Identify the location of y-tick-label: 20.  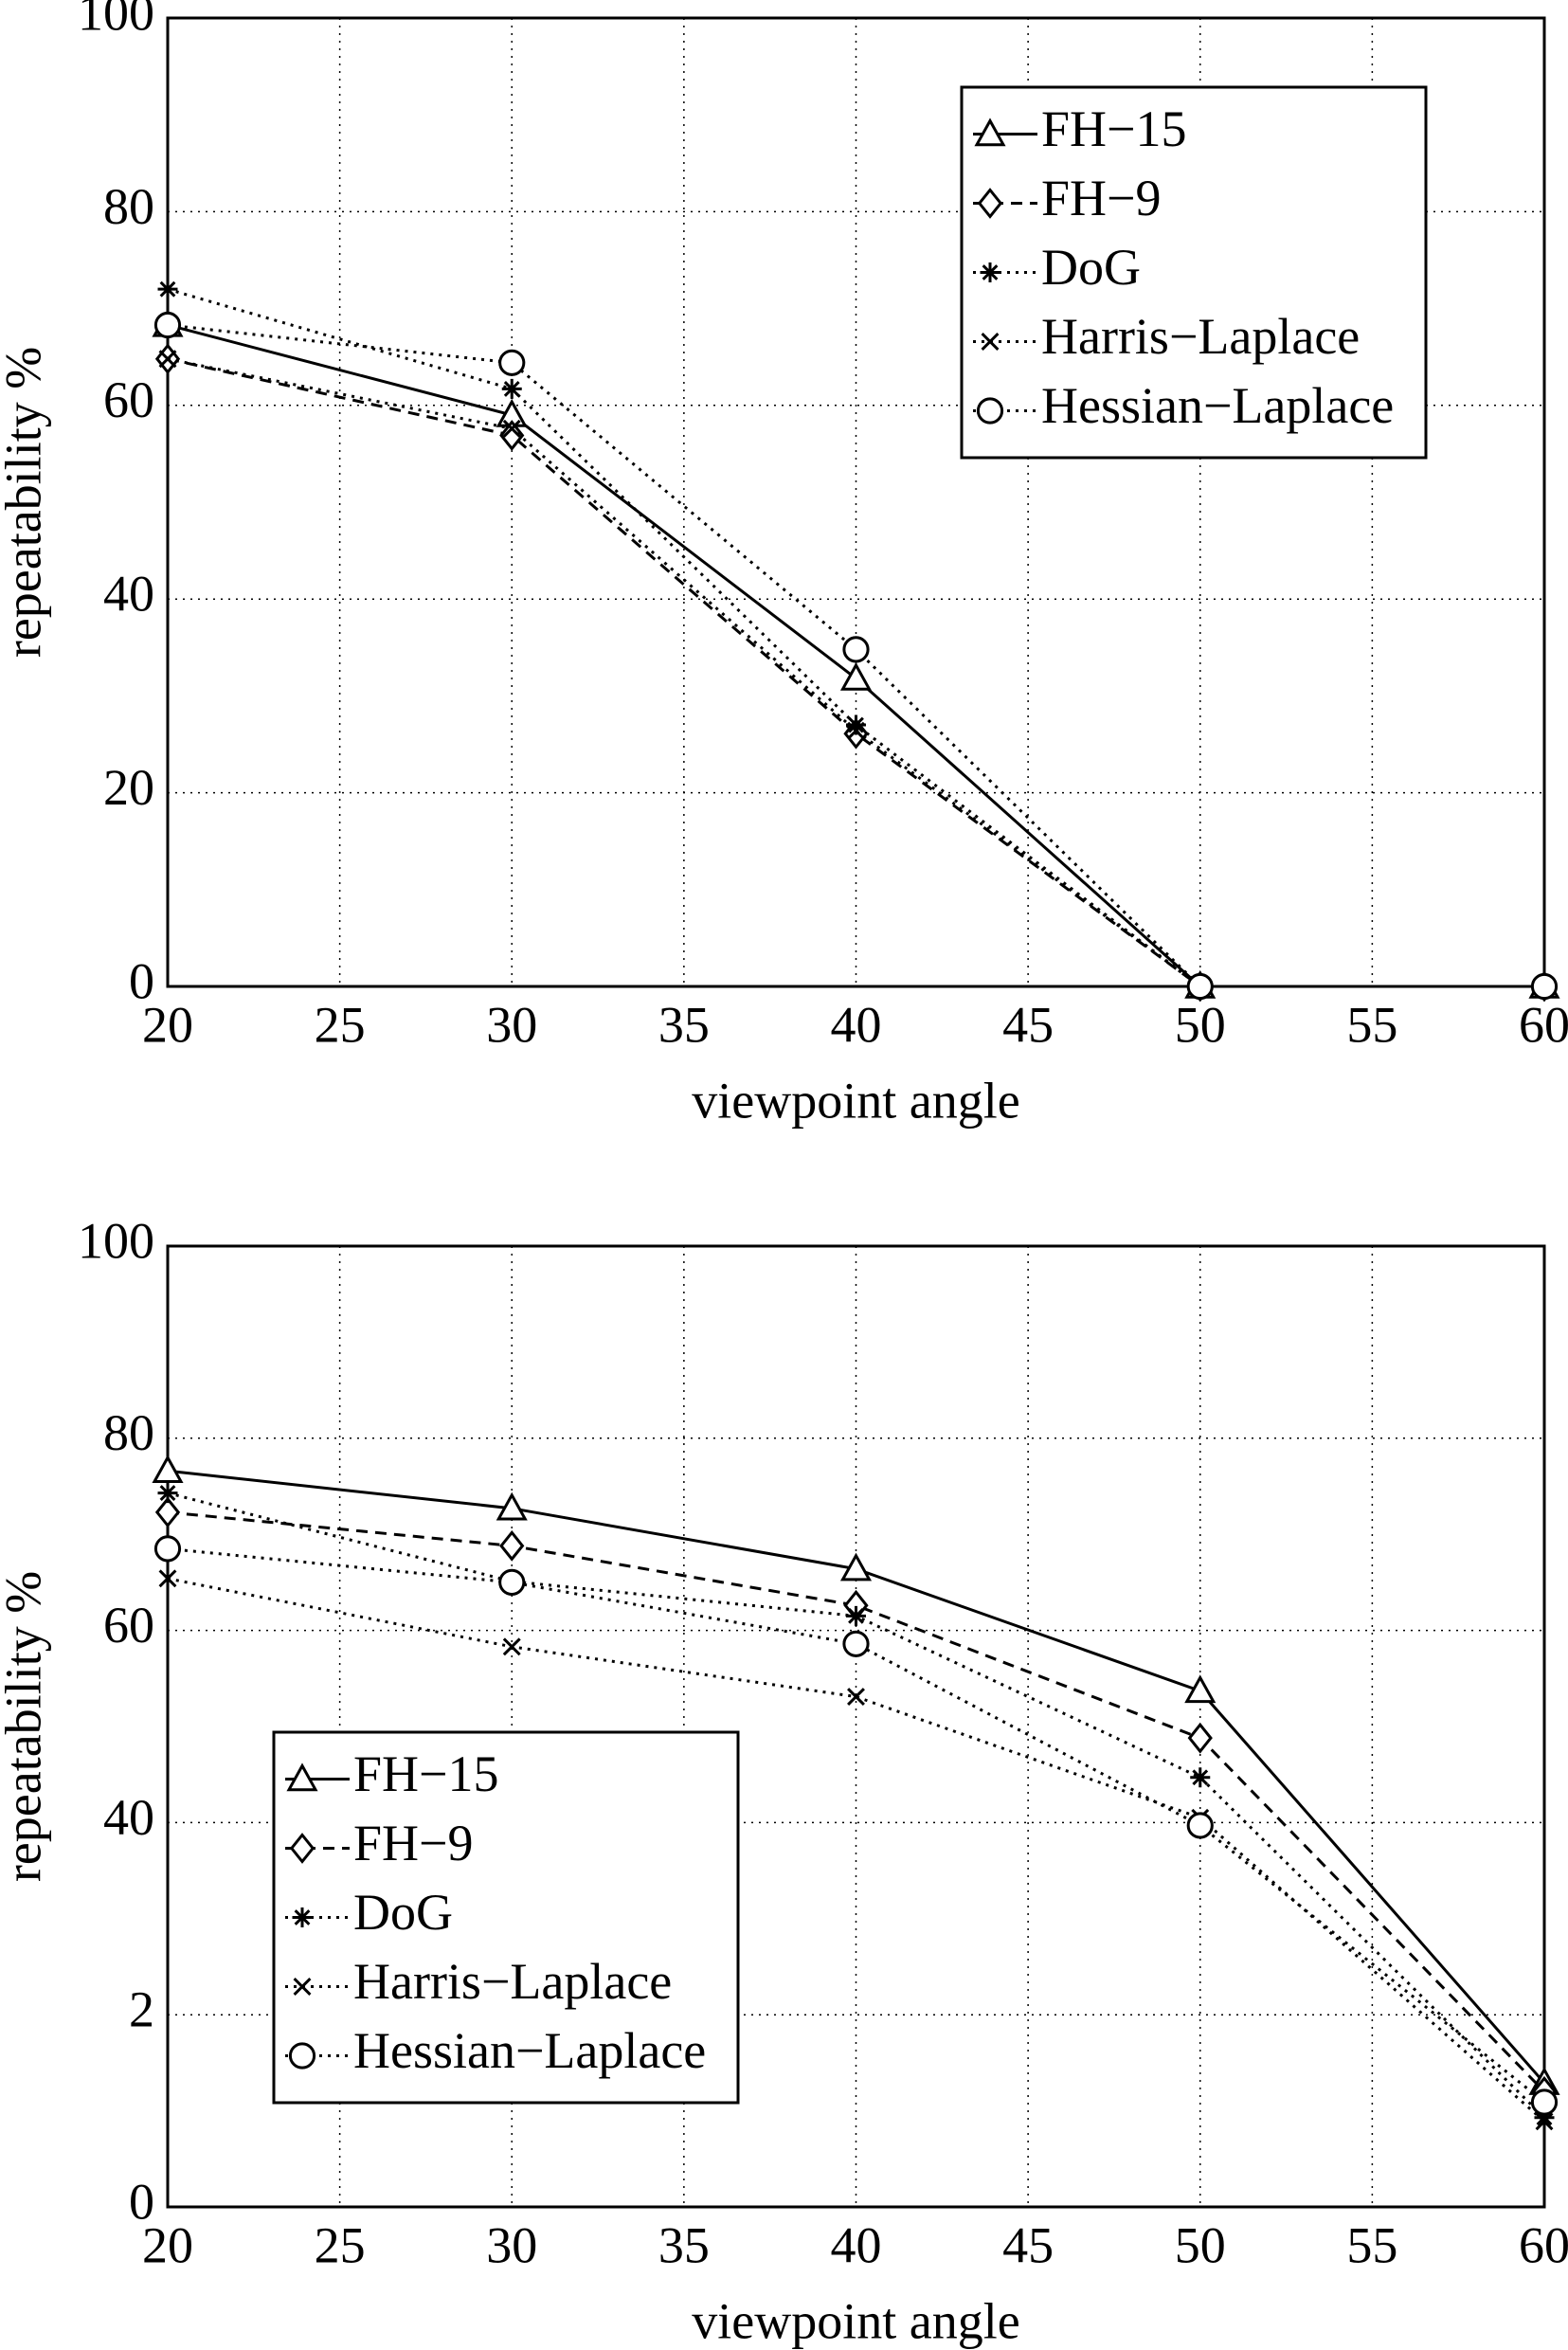
(128, 787).